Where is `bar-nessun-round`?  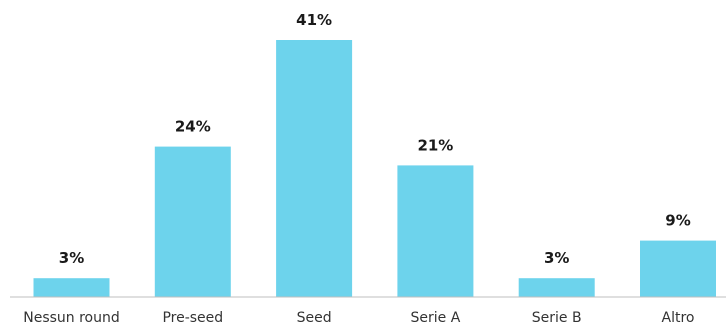
bar-nessun-round is located at coordinates (71, 287).